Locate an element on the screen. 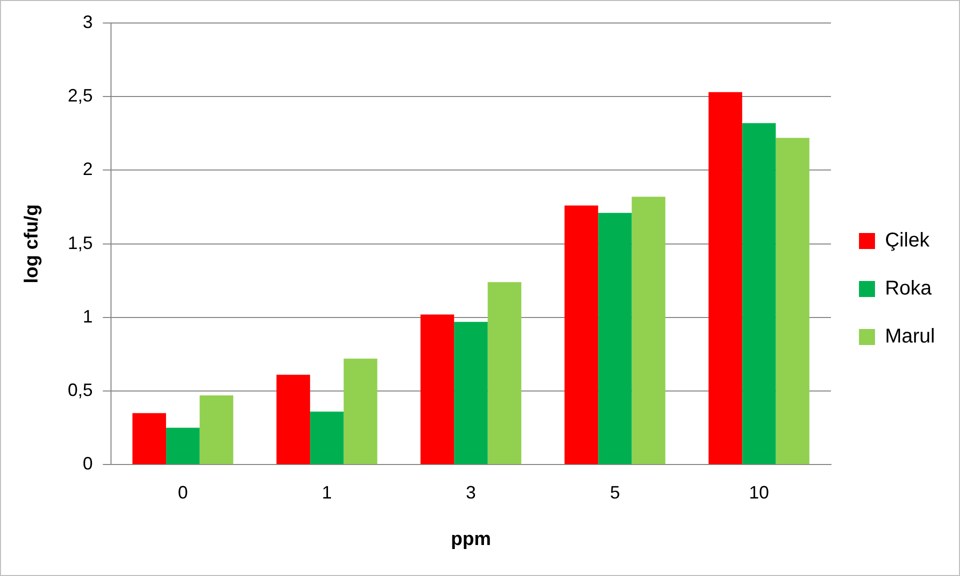 This screenshot has width=960, height=576. legend-label: Çilek is located at coordinates (907, 241).